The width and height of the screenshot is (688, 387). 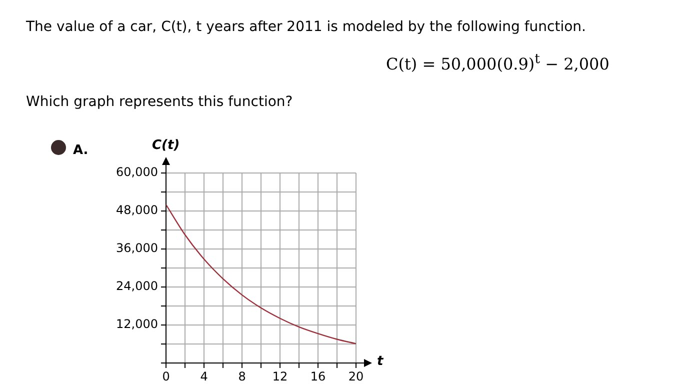 I want to click on x-tick-label: 4, so click(x=204, y=376).